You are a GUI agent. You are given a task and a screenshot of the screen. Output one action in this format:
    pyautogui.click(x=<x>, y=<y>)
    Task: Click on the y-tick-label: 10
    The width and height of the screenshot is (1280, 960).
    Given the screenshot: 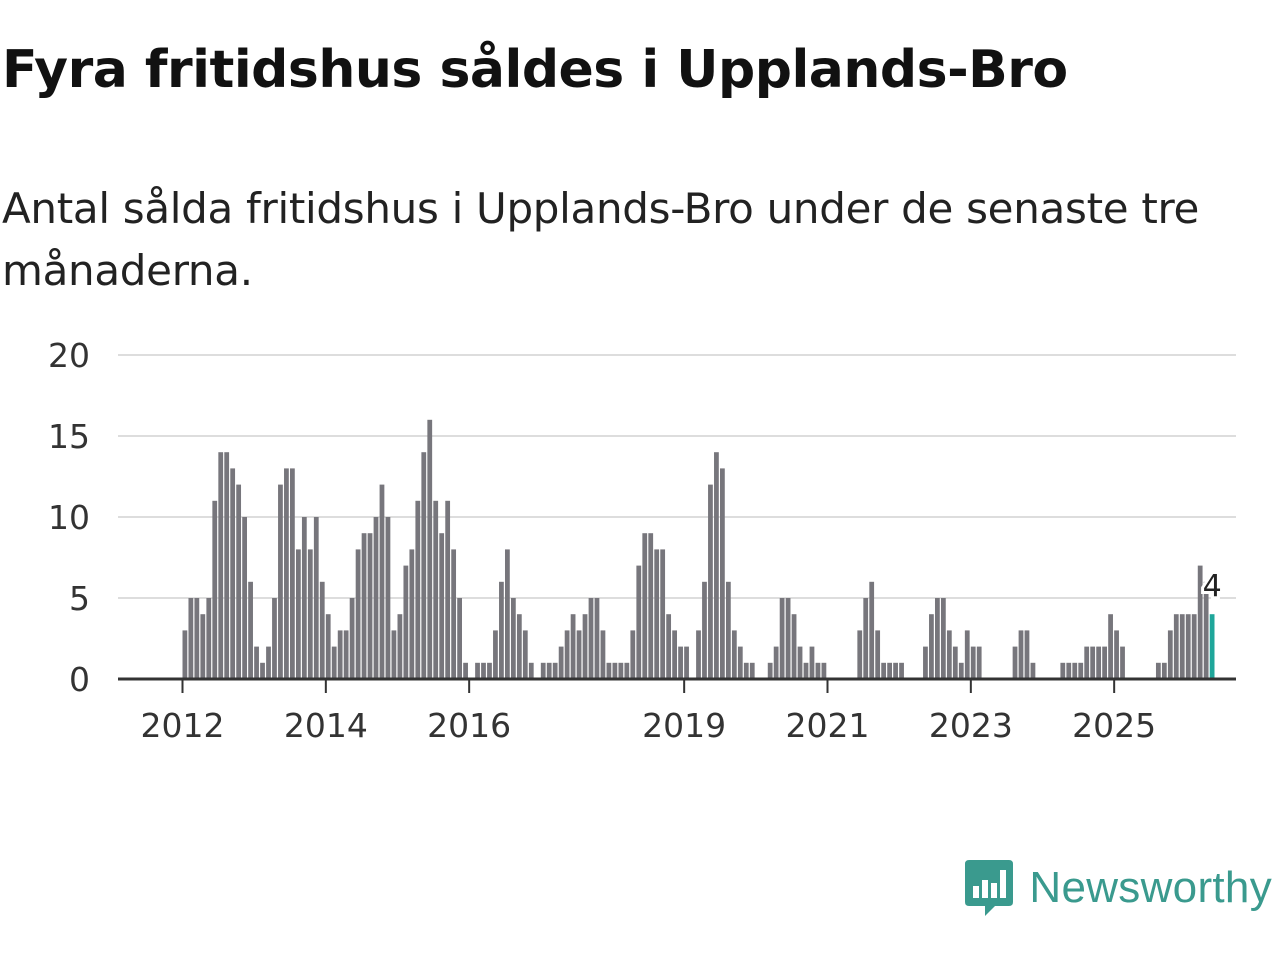 What is the action you would take?
    pyautogui.click(x=69, y=517)
    